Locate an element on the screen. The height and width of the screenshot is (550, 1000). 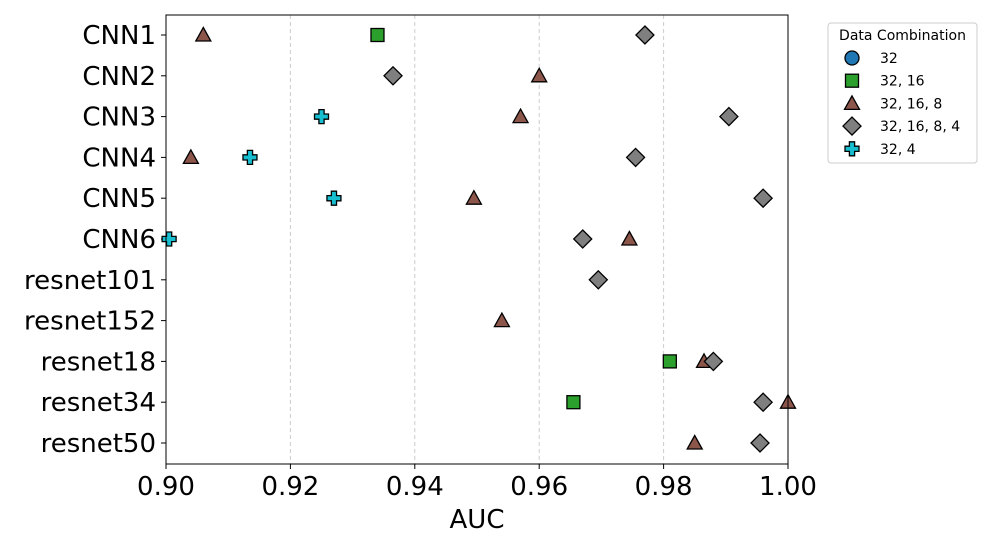
x-axis-title: AUC is located at coordinates (477, 520).